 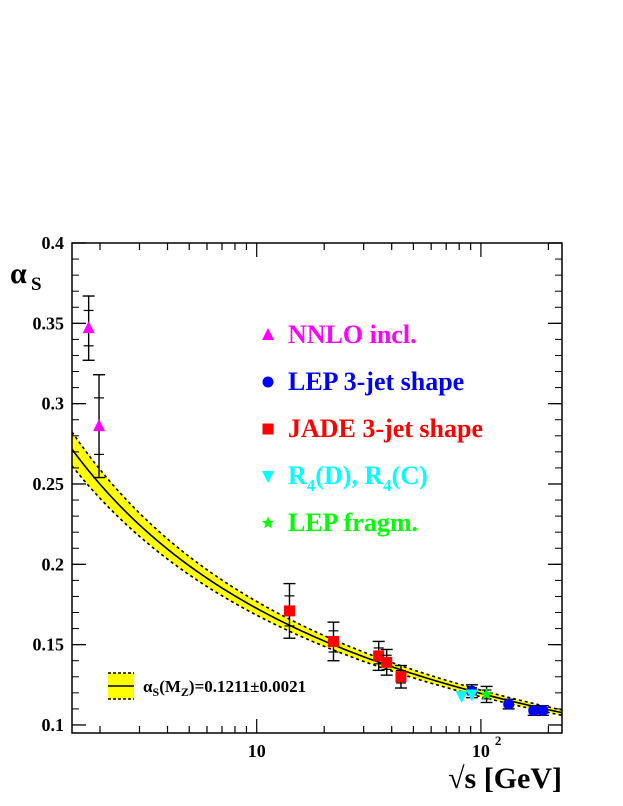 I want to click on band-legend-label: αS(MZ)=0.1211±0.0021, so click(x=224, y=688).